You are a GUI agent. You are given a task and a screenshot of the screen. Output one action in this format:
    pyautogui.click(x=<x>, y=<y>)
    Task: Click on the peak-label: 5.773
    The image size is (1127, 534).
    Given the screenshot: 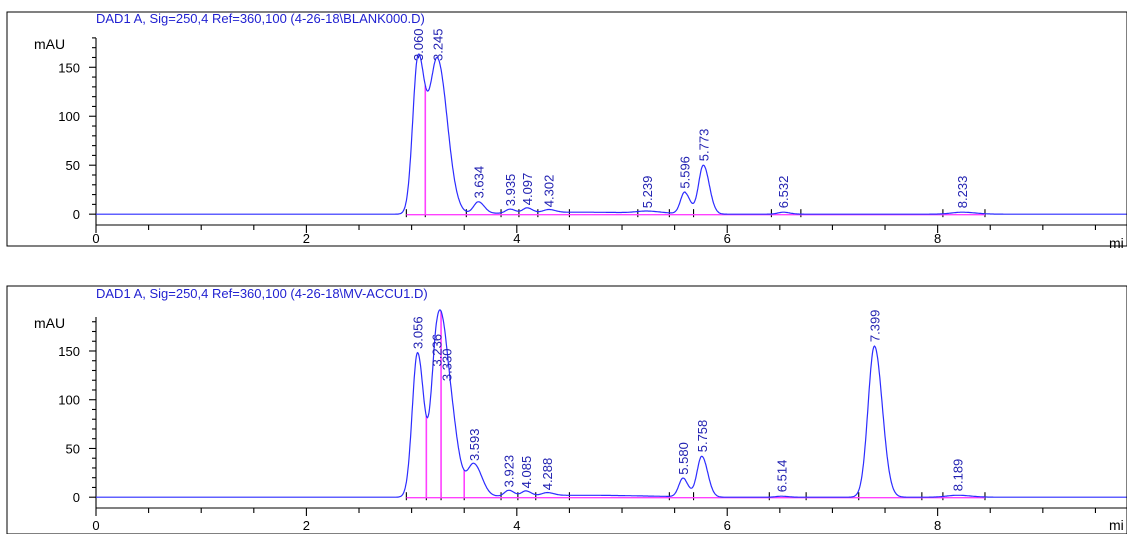 What is the action you would take?
    pyautogui.click(x=703, y=145)
    